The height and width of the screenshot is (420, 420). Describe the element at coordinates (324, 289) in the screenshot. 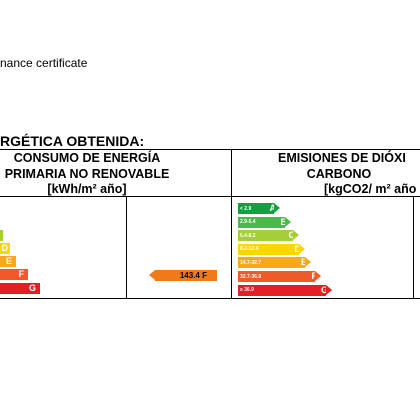

I see `emisiones-letter: G` at that location.